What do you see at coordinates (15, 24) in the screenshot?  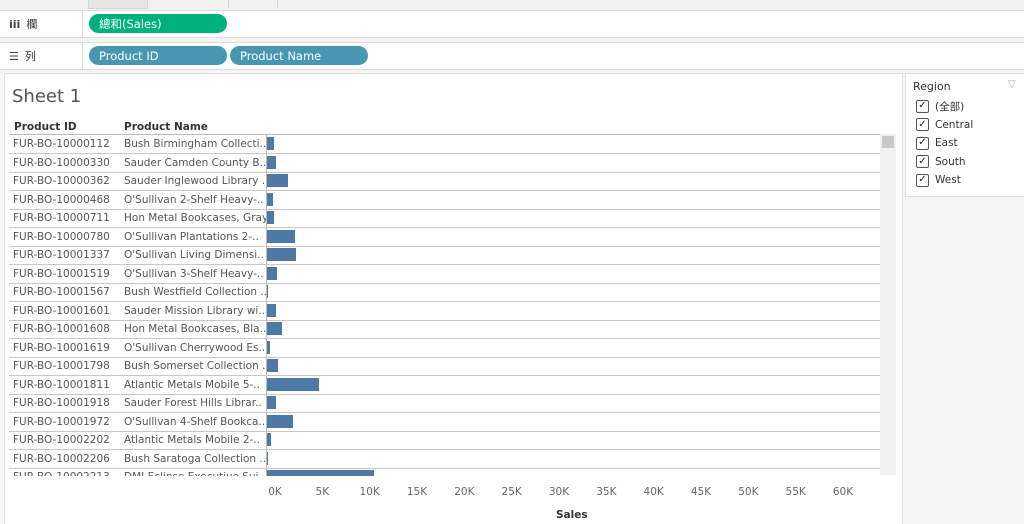 I see `columns-icon: iii` at bounding box center [15, 24].